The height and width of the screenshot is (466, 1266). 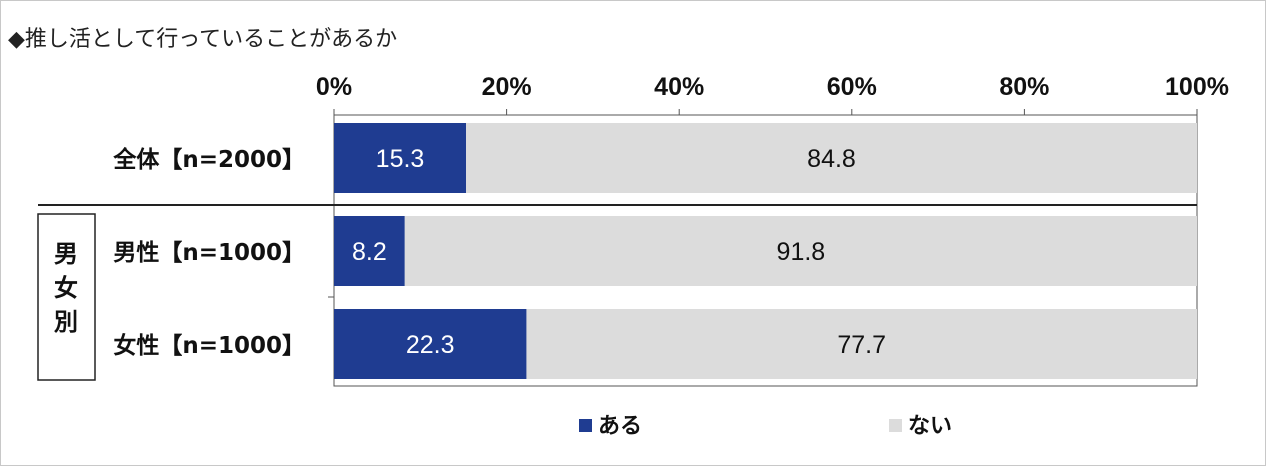 I want to click on x-tick-label: 40%, so click(x=679, y=87).